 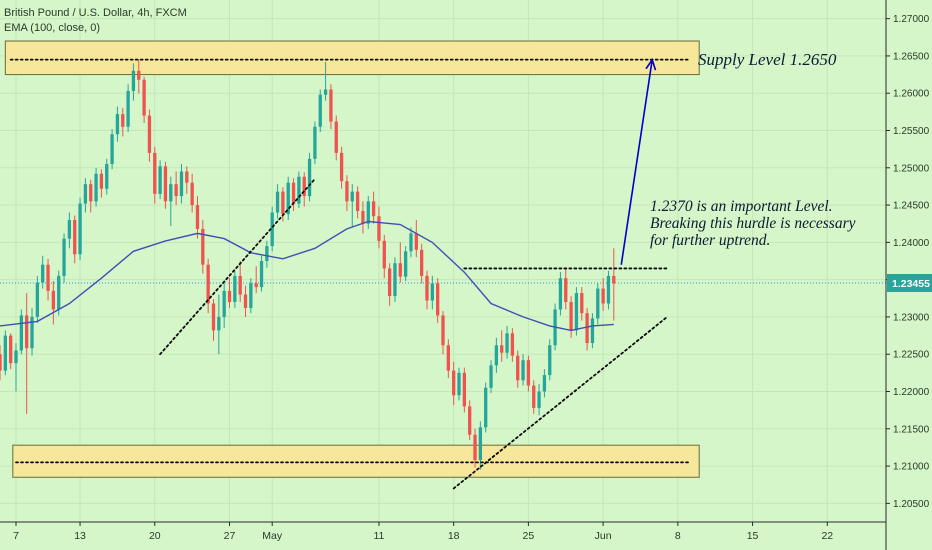 I want to click on x-tick-label-1: 13, so click(x=80, y=536).